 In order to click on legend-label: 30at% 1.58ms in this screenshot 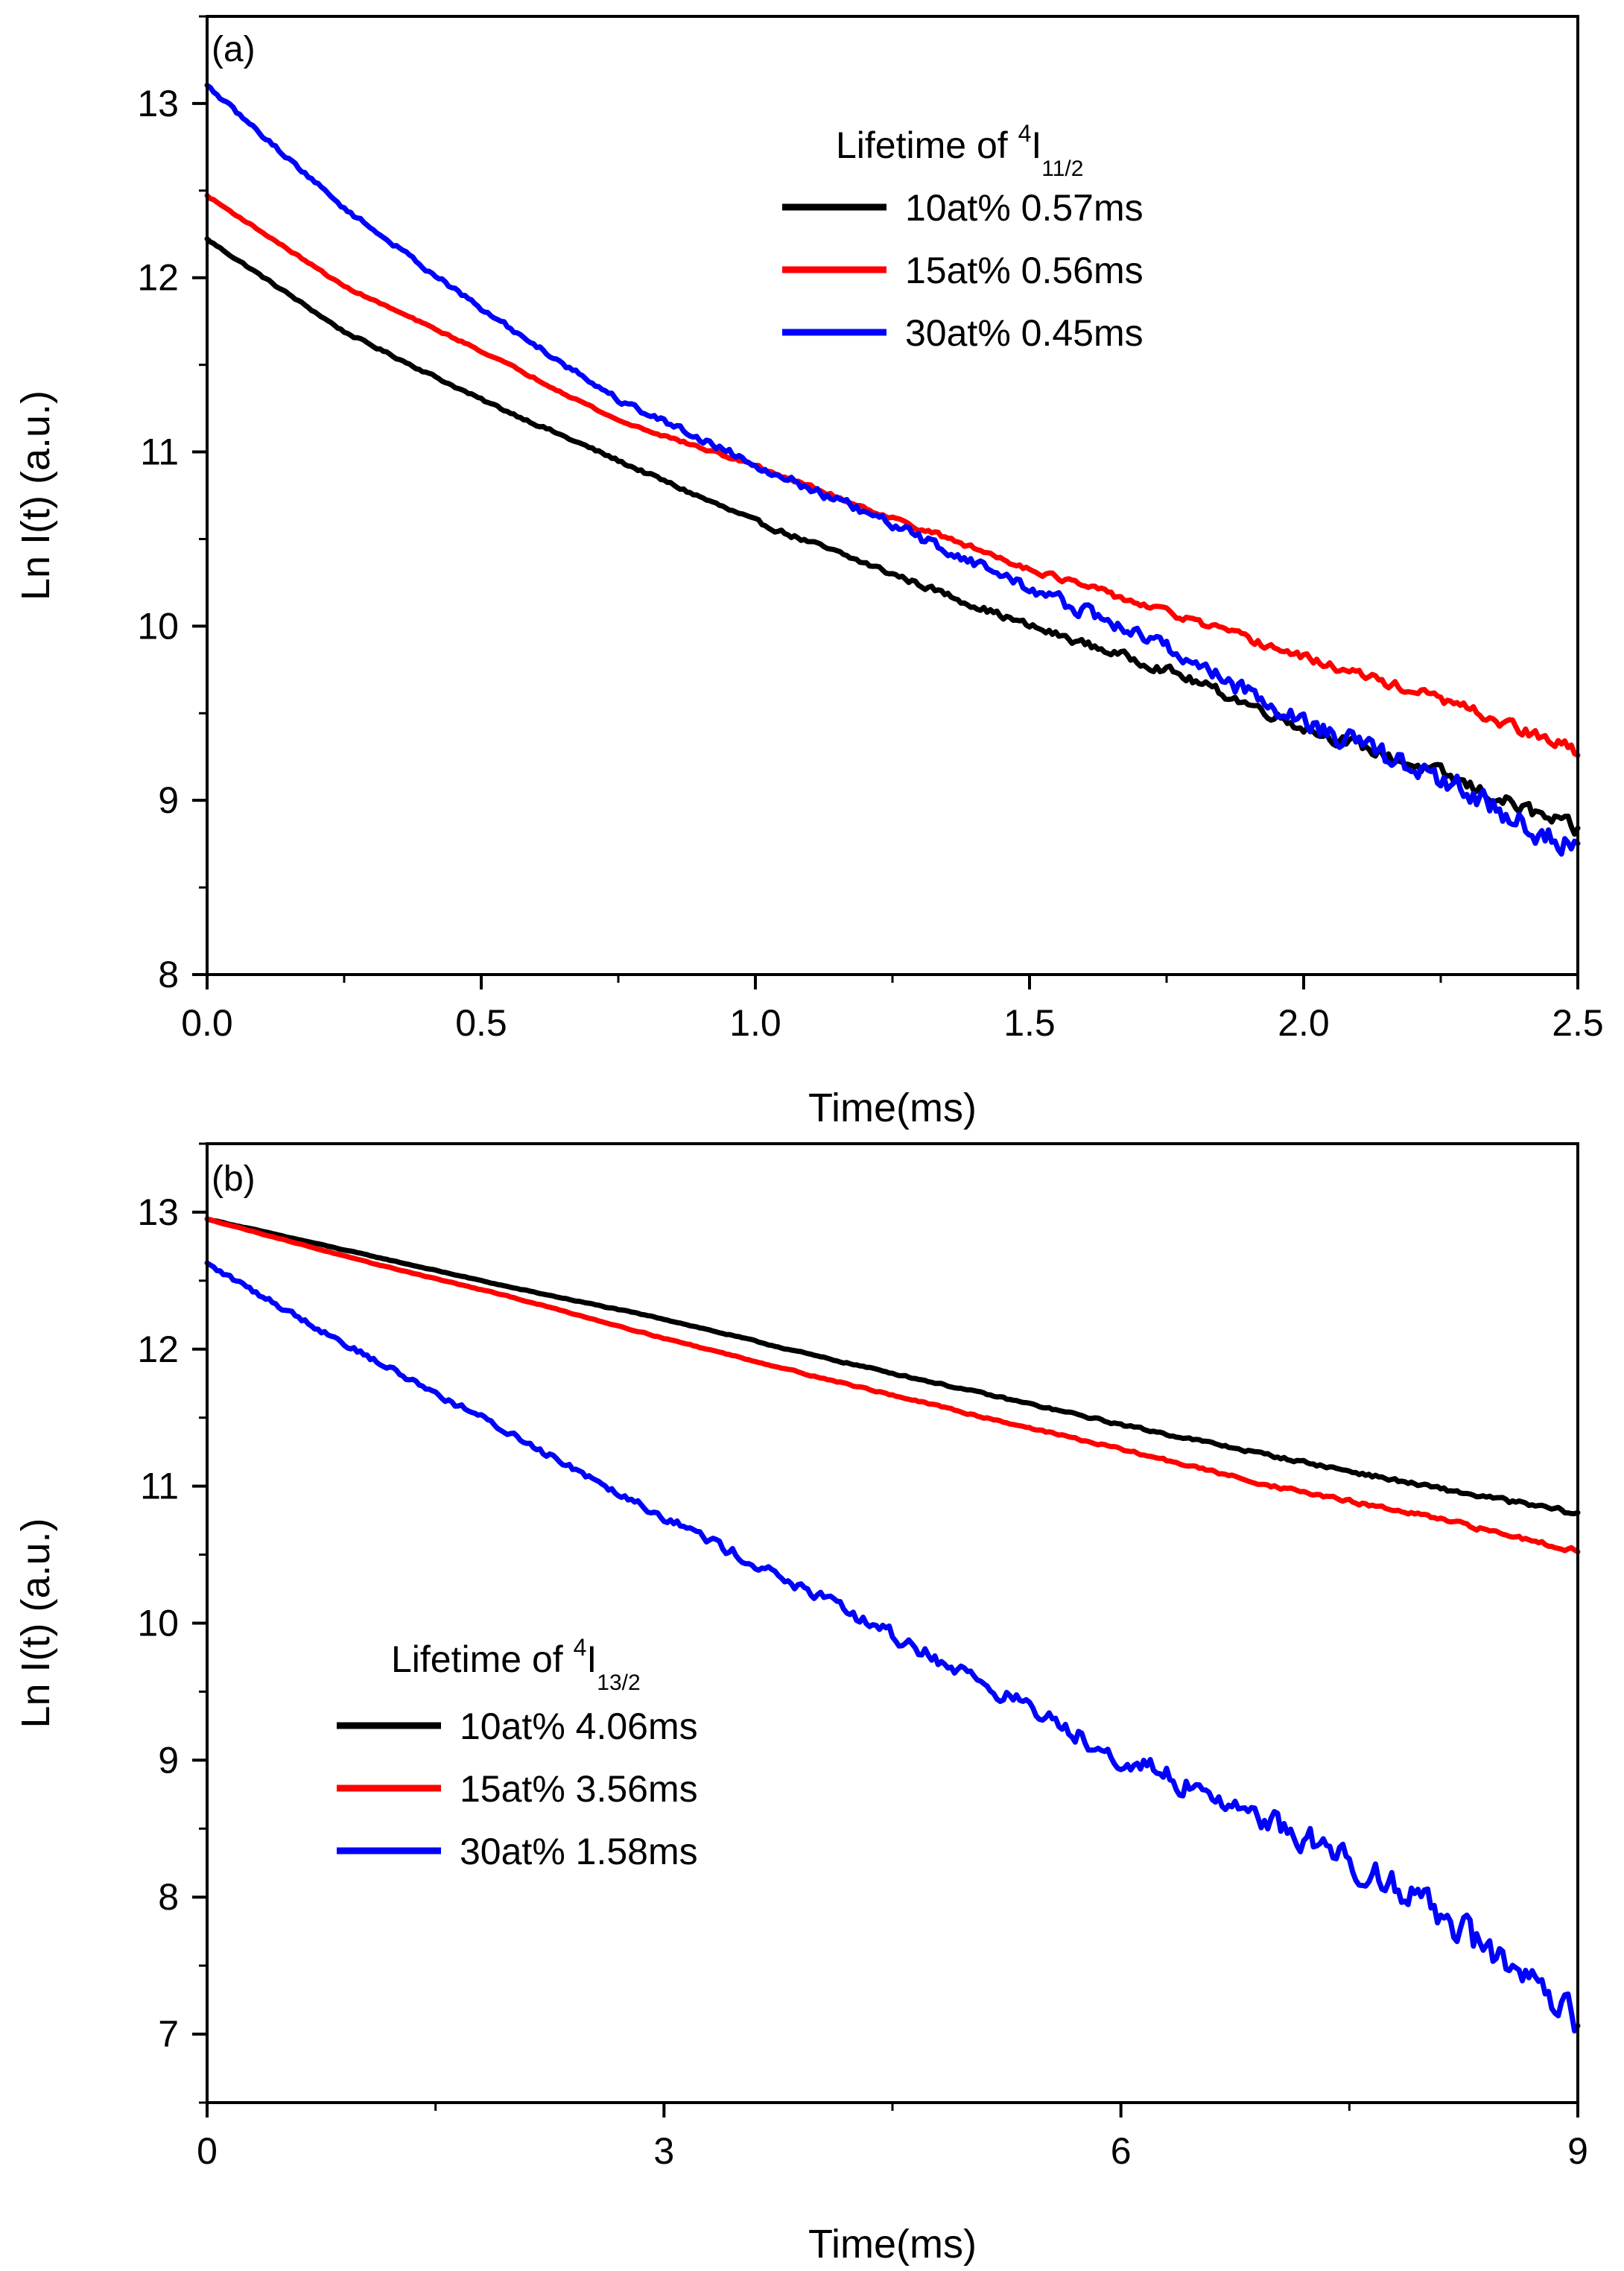, I will do `click(579, 1851)`.